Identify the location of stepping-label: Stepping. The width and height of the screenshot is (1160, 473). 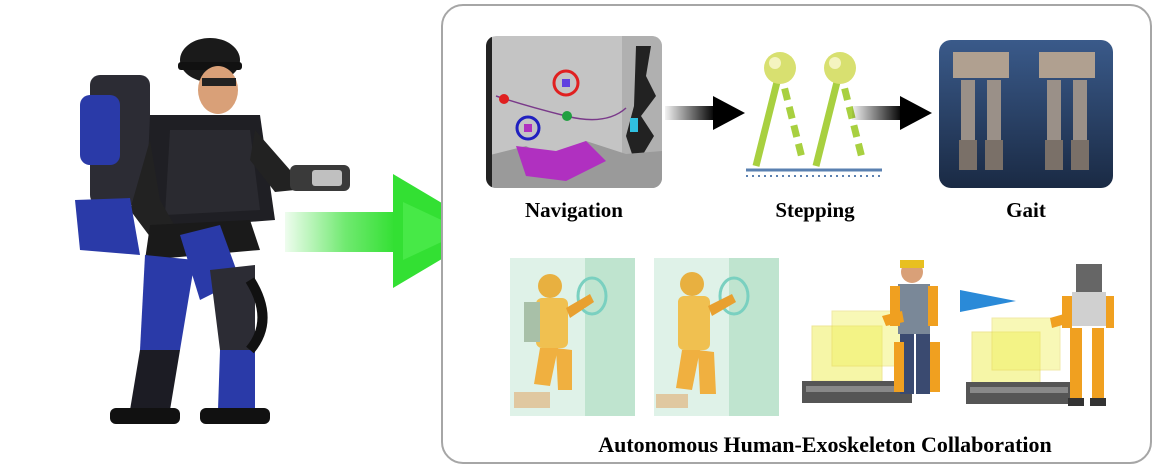
(815, 210).